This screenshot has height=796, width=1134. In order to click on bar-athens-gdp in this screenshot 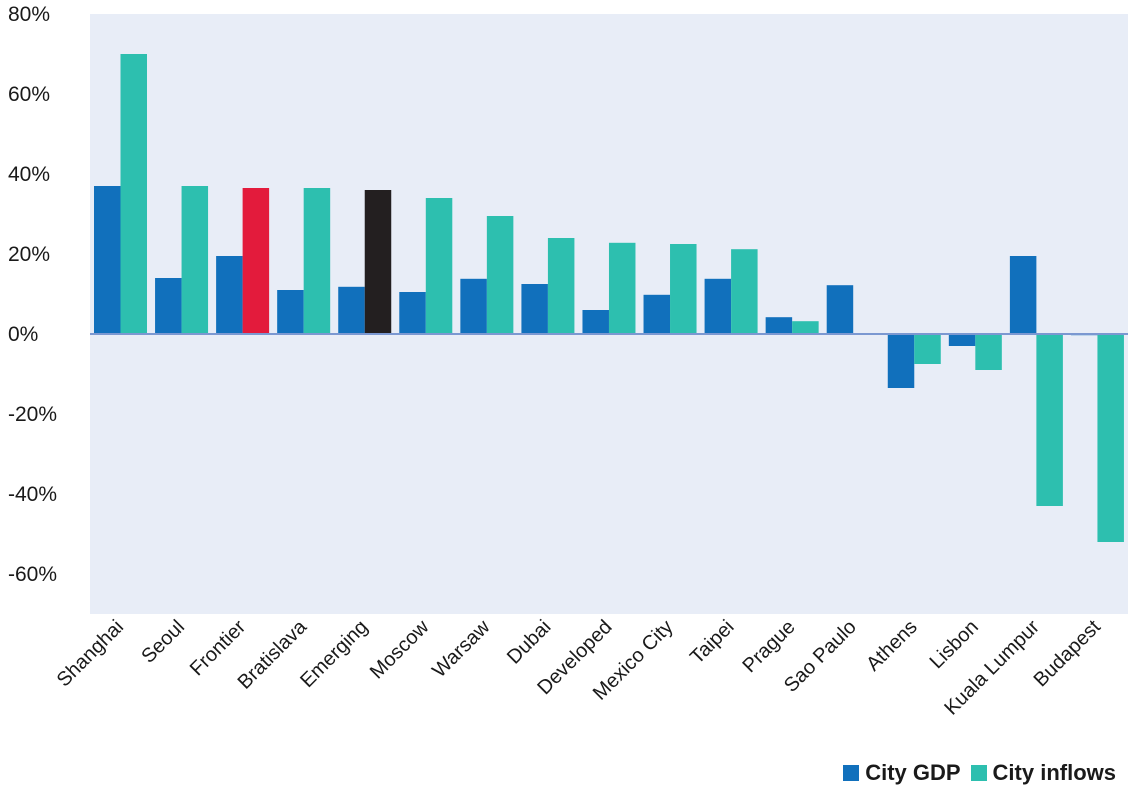, I will do `click(901, 361)`.